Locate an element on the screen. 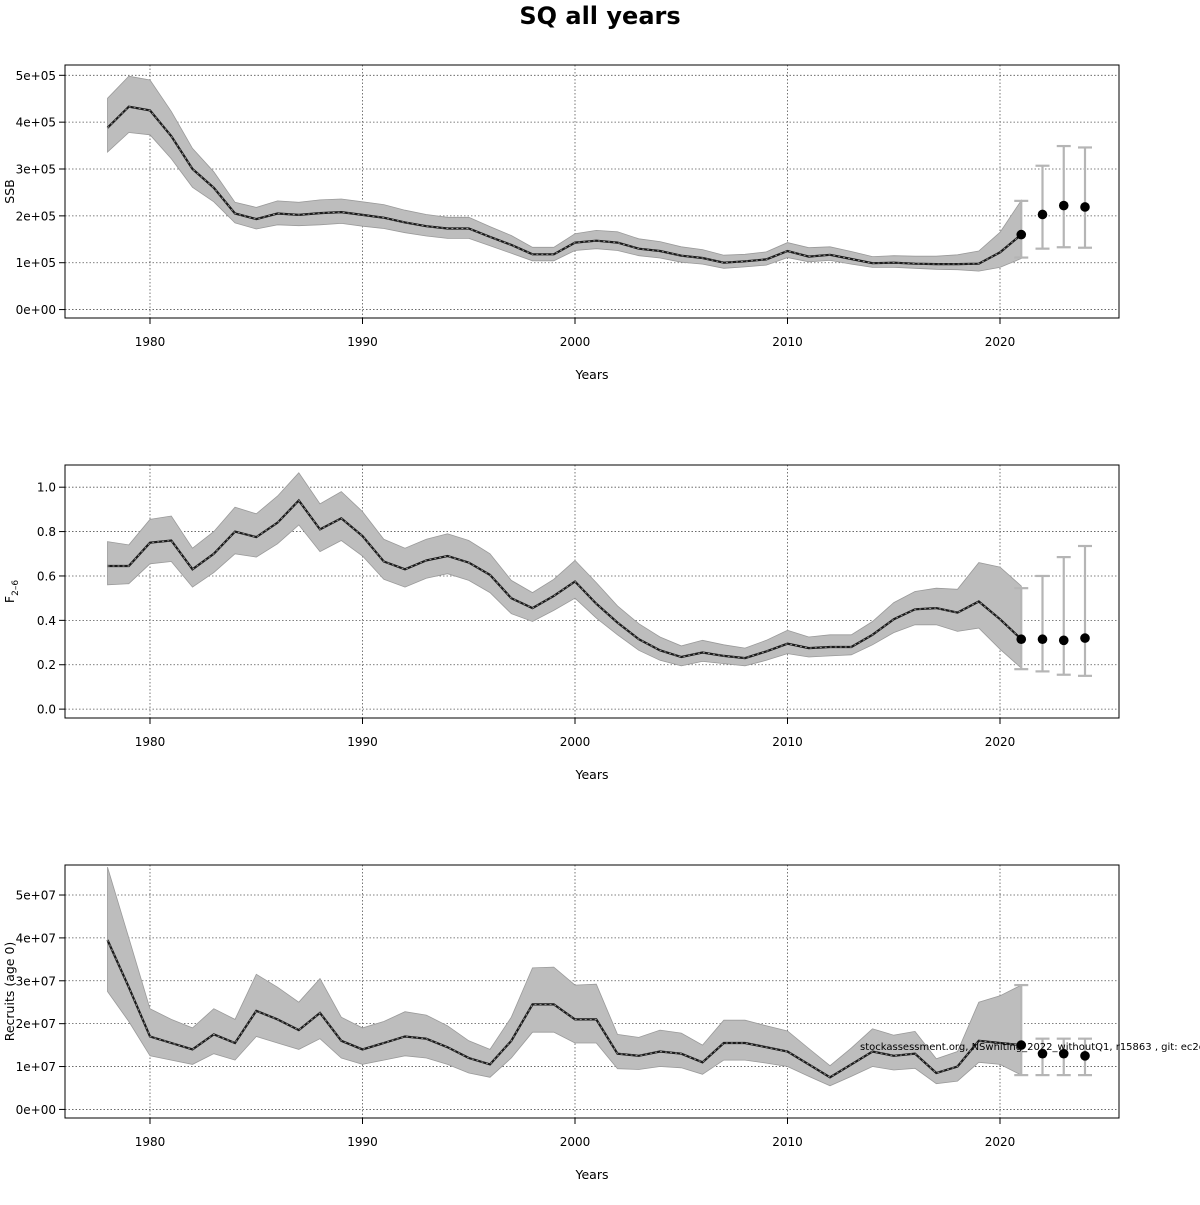  y-axis-label-main: SSB is located at coordinates (9, 191).